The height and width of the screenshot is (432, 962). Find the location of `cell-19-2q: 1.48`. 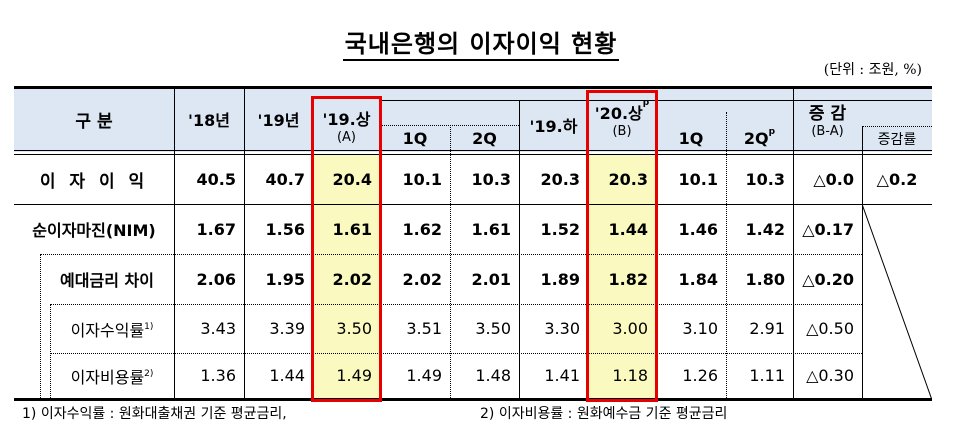

cell-19-2q: 1.48 is located at coordinates (493, 375).